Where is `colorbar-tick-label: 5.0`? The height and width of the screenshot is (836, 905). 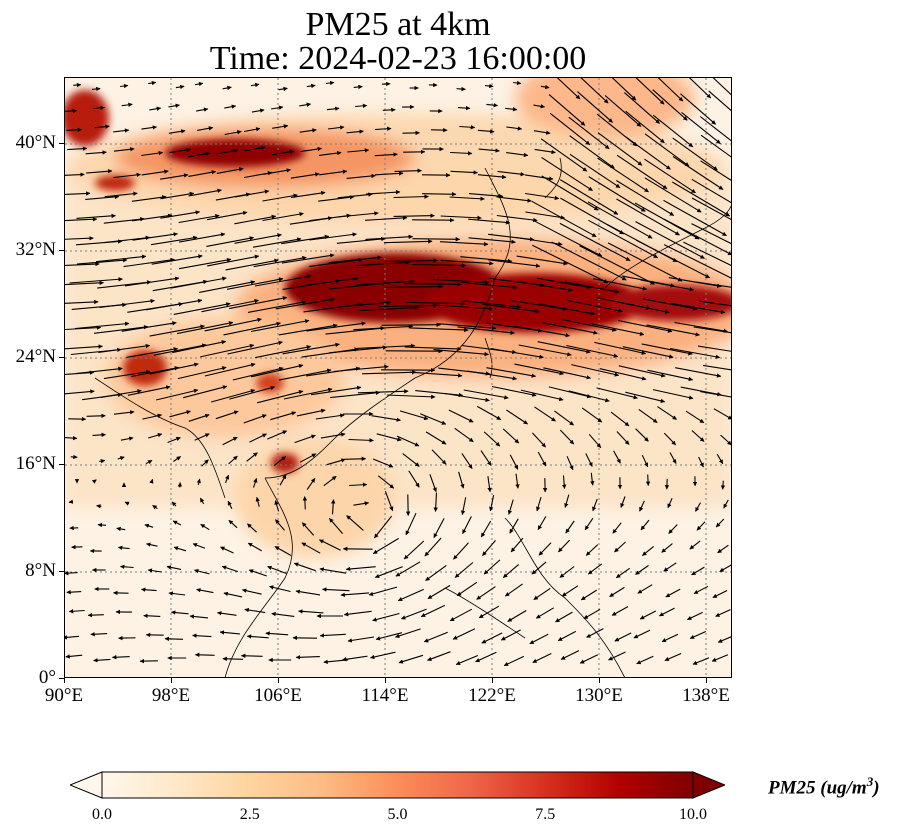 colorbar-tick-label: 5.0 is located at coordinates (397, 814).